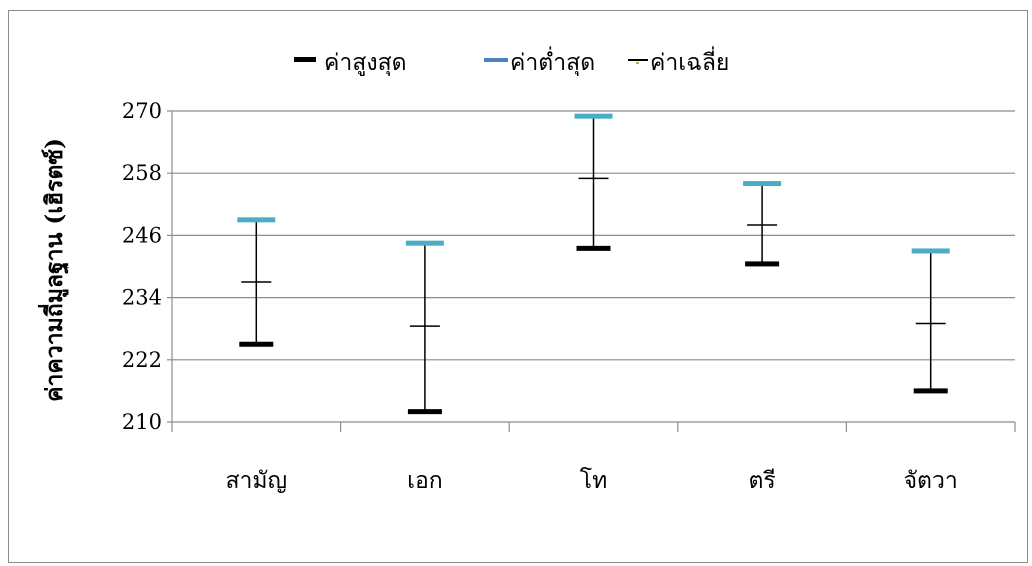 The image size is (1032, 566). I want to click on legend-label-max: ค่าสูงสุด, so click(365, 63).